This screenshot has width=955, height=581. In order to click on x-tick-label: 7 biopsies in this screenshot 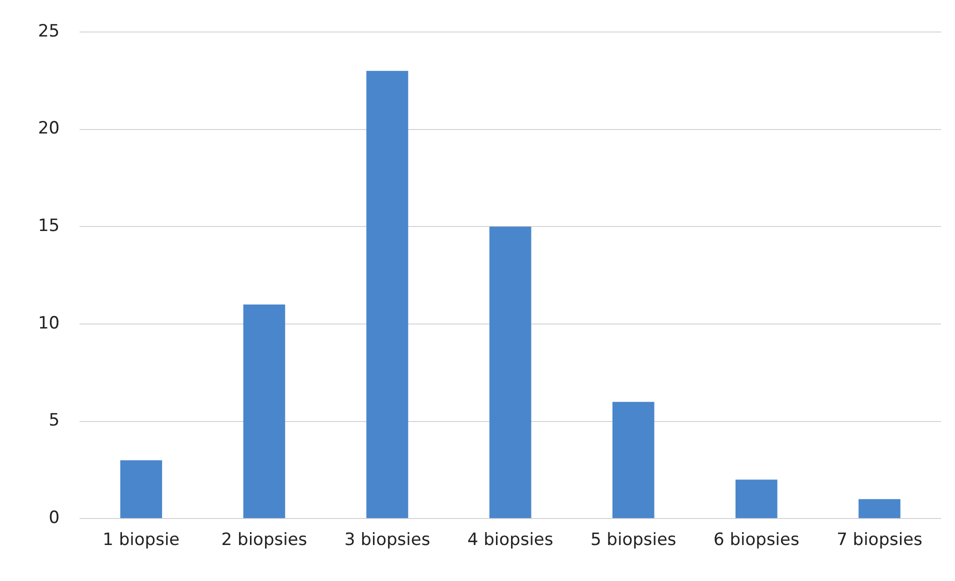, I will do `click(879, 540)`.